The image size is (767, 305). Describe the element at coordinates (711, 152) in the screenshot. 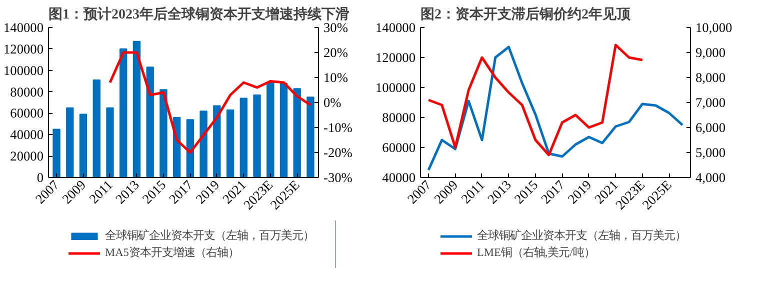

I see `y2-tick-label: 5,000` at that location.